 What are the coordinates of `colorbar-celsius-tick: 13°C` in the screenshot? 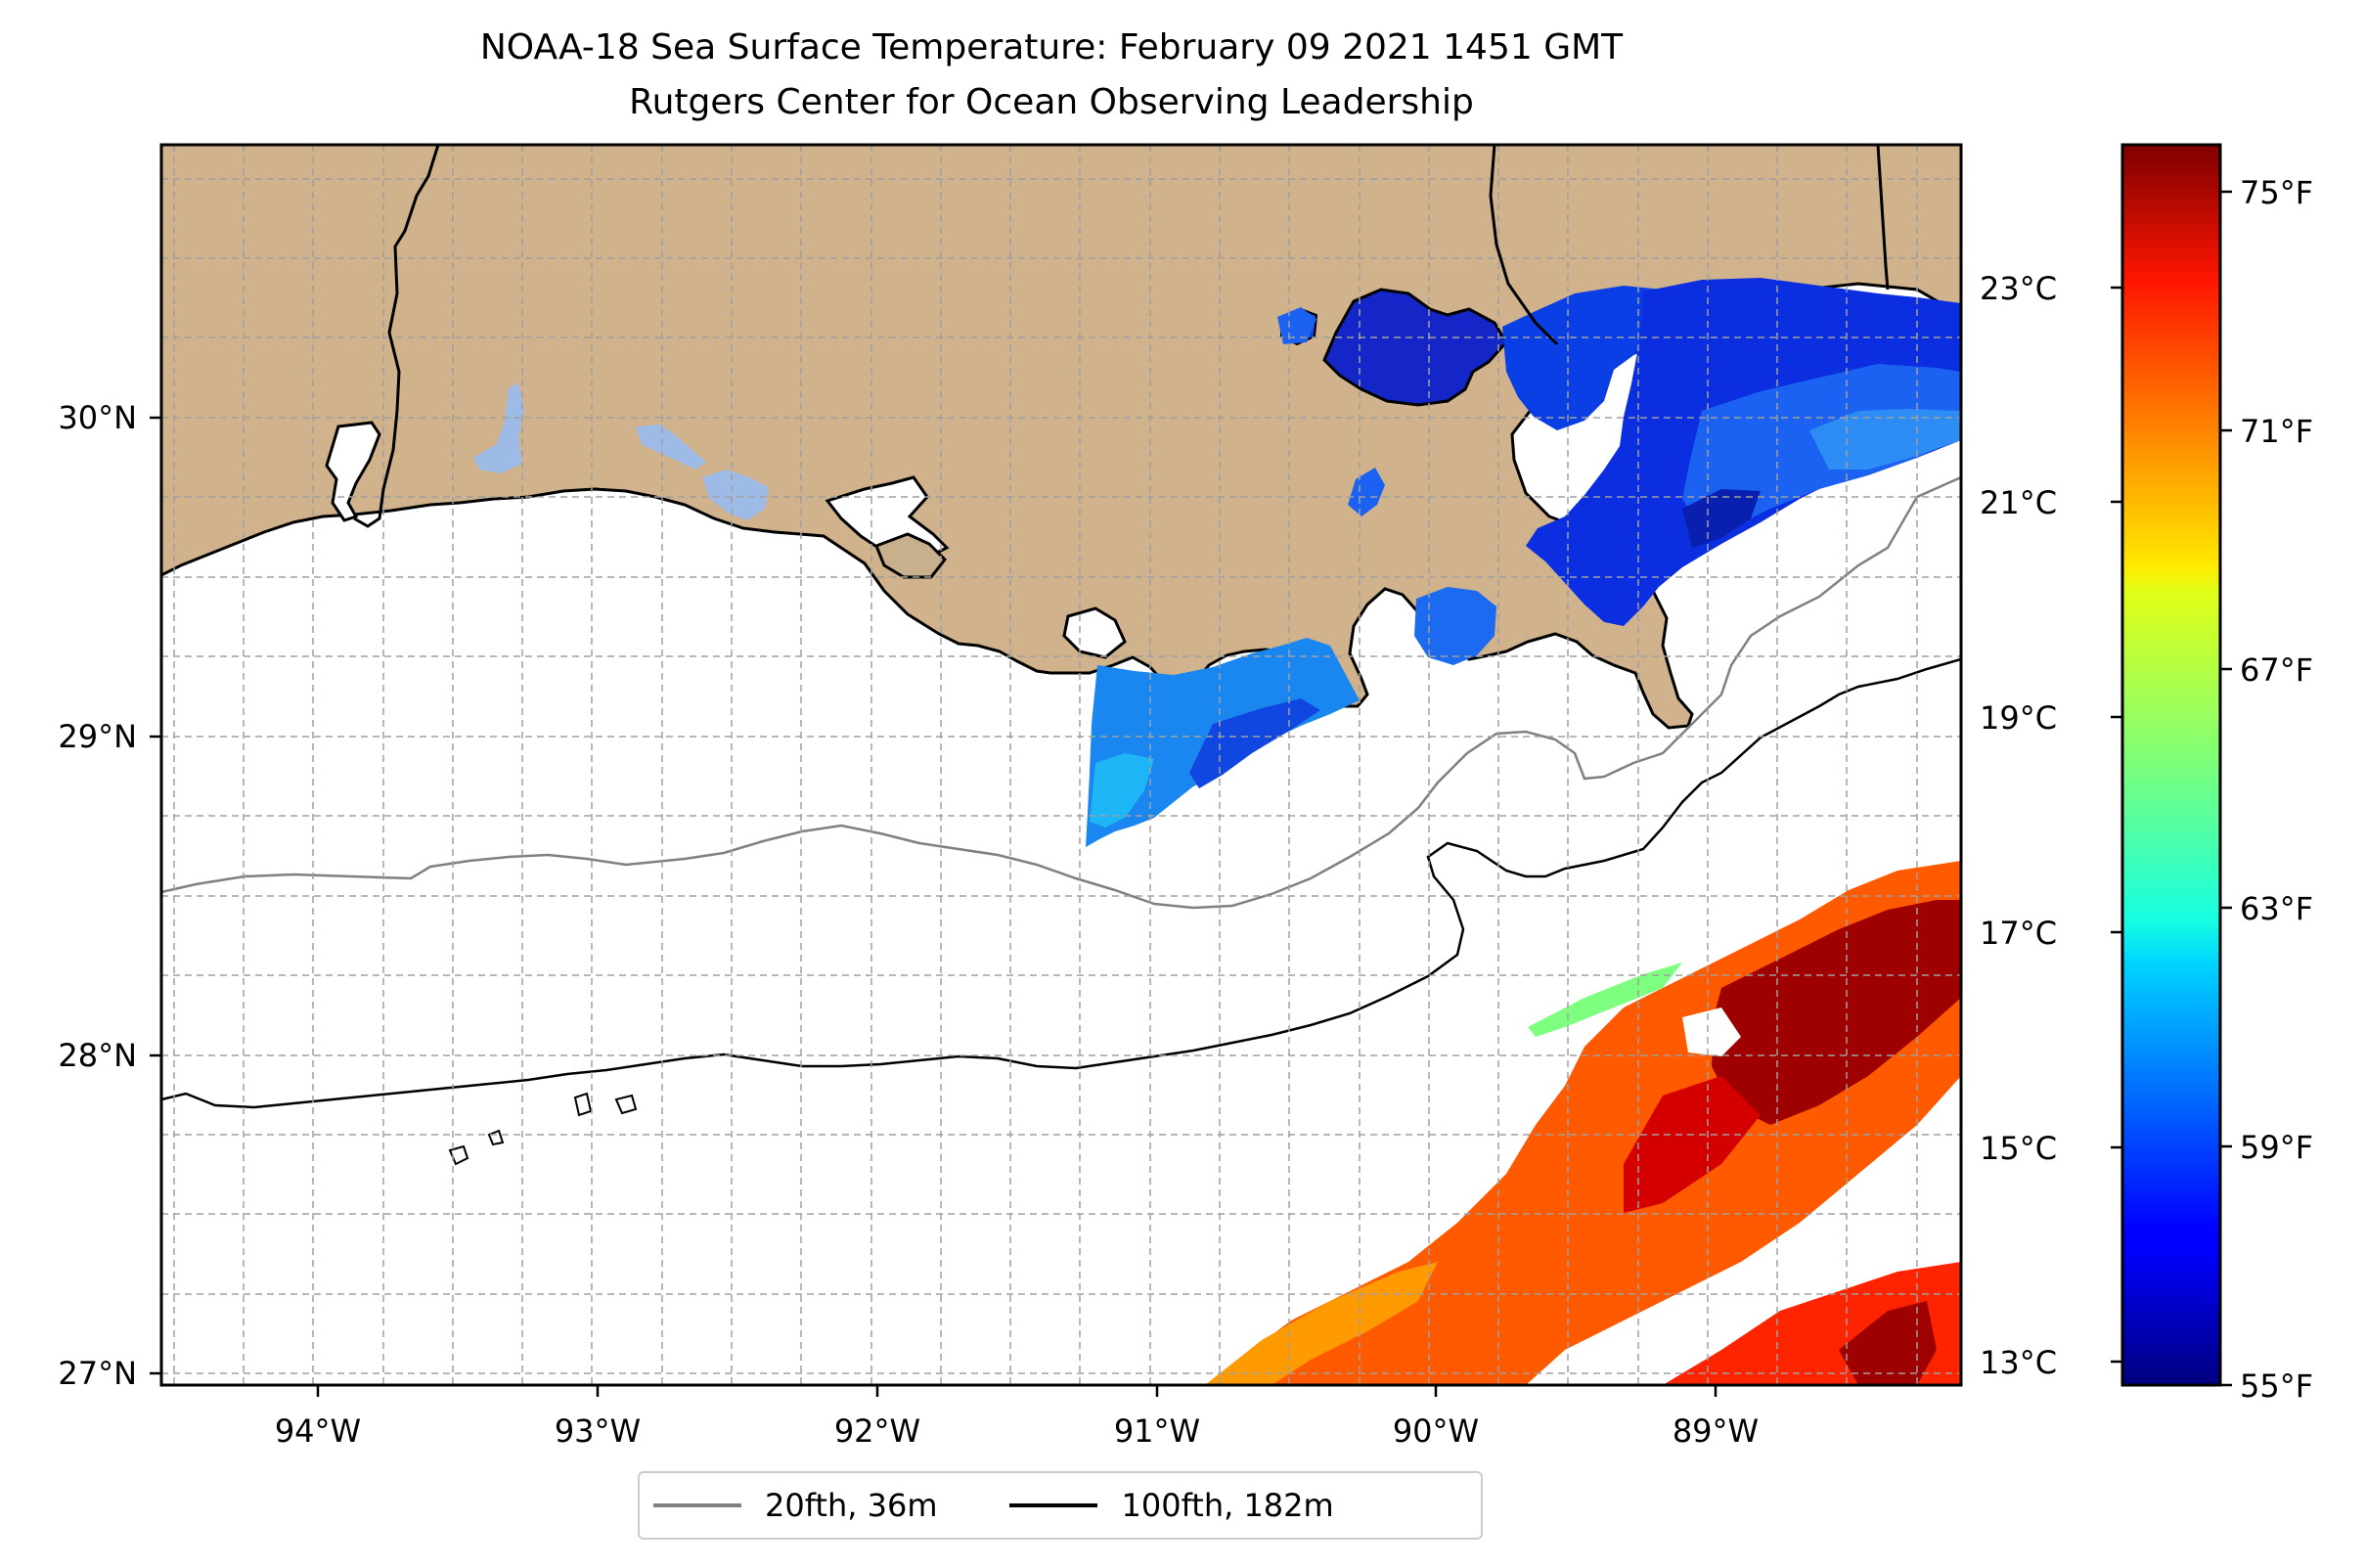 It's located at (2018, 1362).